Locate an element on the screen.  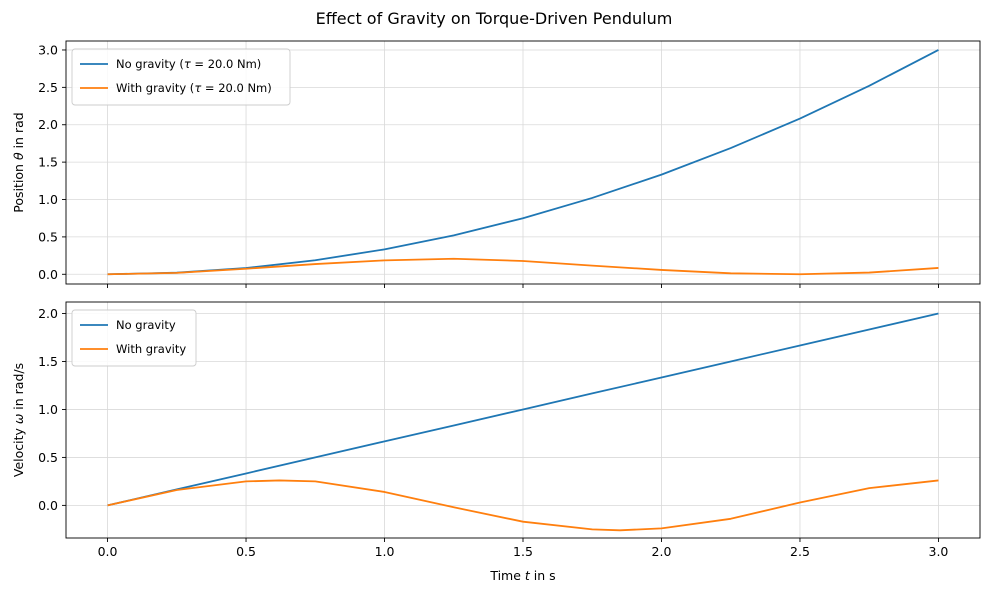
x-tick-label: 0.0 is located at coordinates (108, 551).